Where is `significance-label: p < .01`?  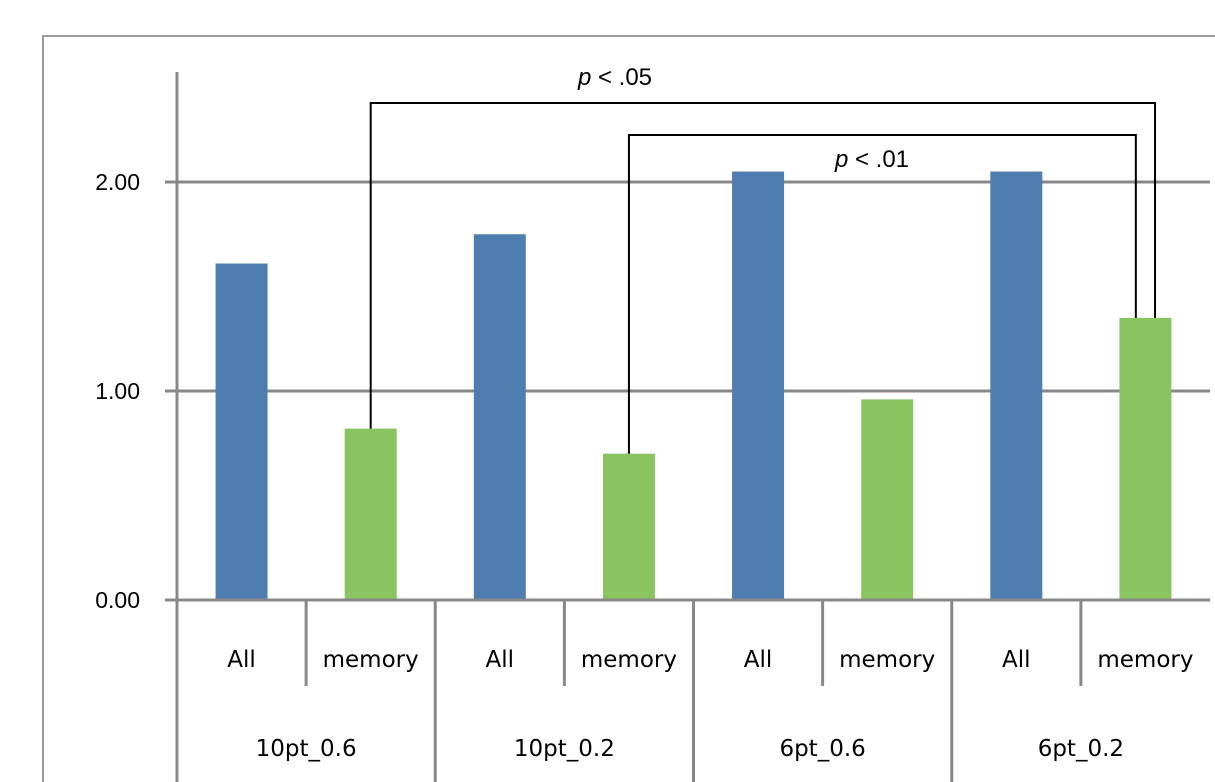 significance-label: p < .01 is located at coordinates (871, 159).